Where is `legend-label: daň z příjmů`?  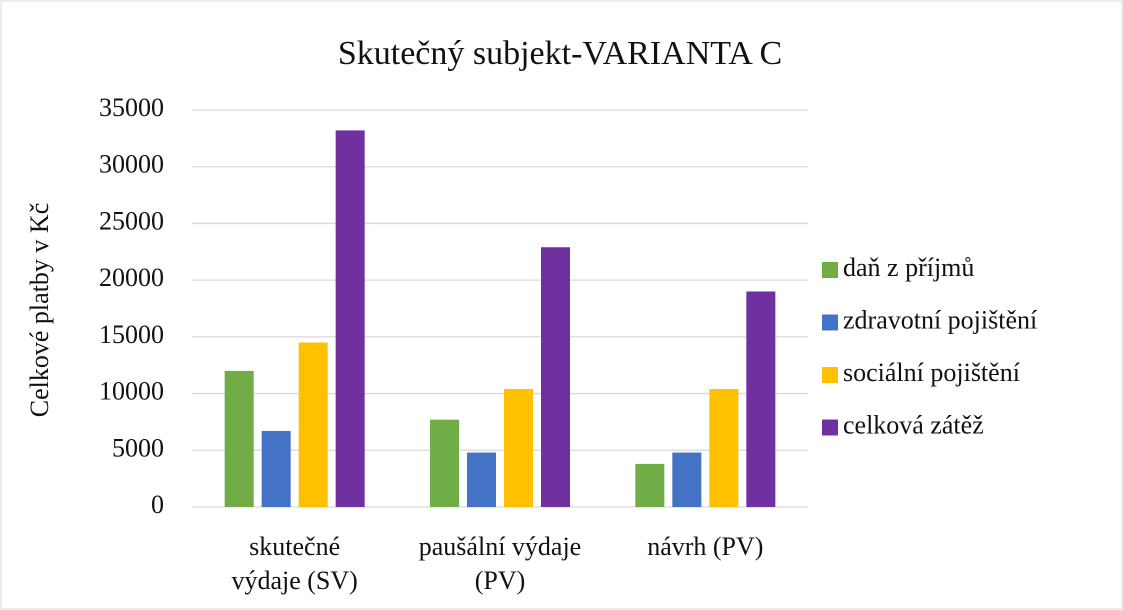
legend-label: daň z příjmů is located at coordinates (908, 267).